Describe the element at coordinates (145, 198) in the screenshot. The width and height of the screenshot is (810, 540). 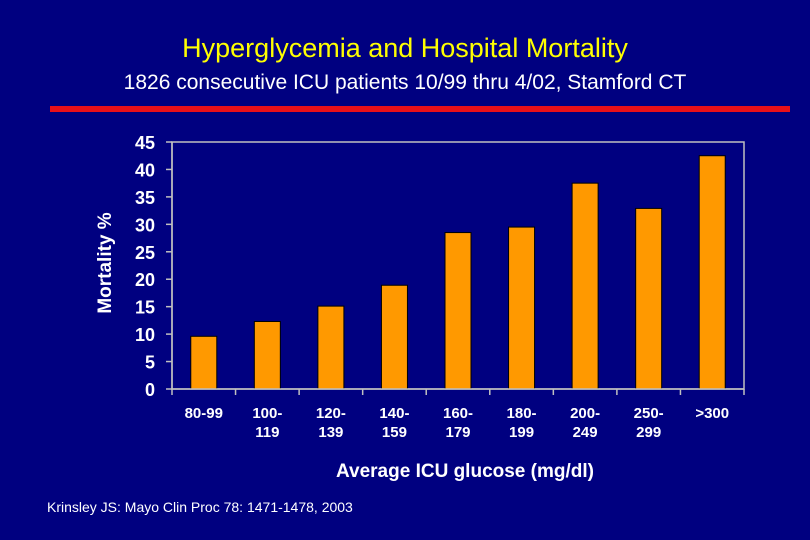
I see `y-tick-label: 35` at that location.